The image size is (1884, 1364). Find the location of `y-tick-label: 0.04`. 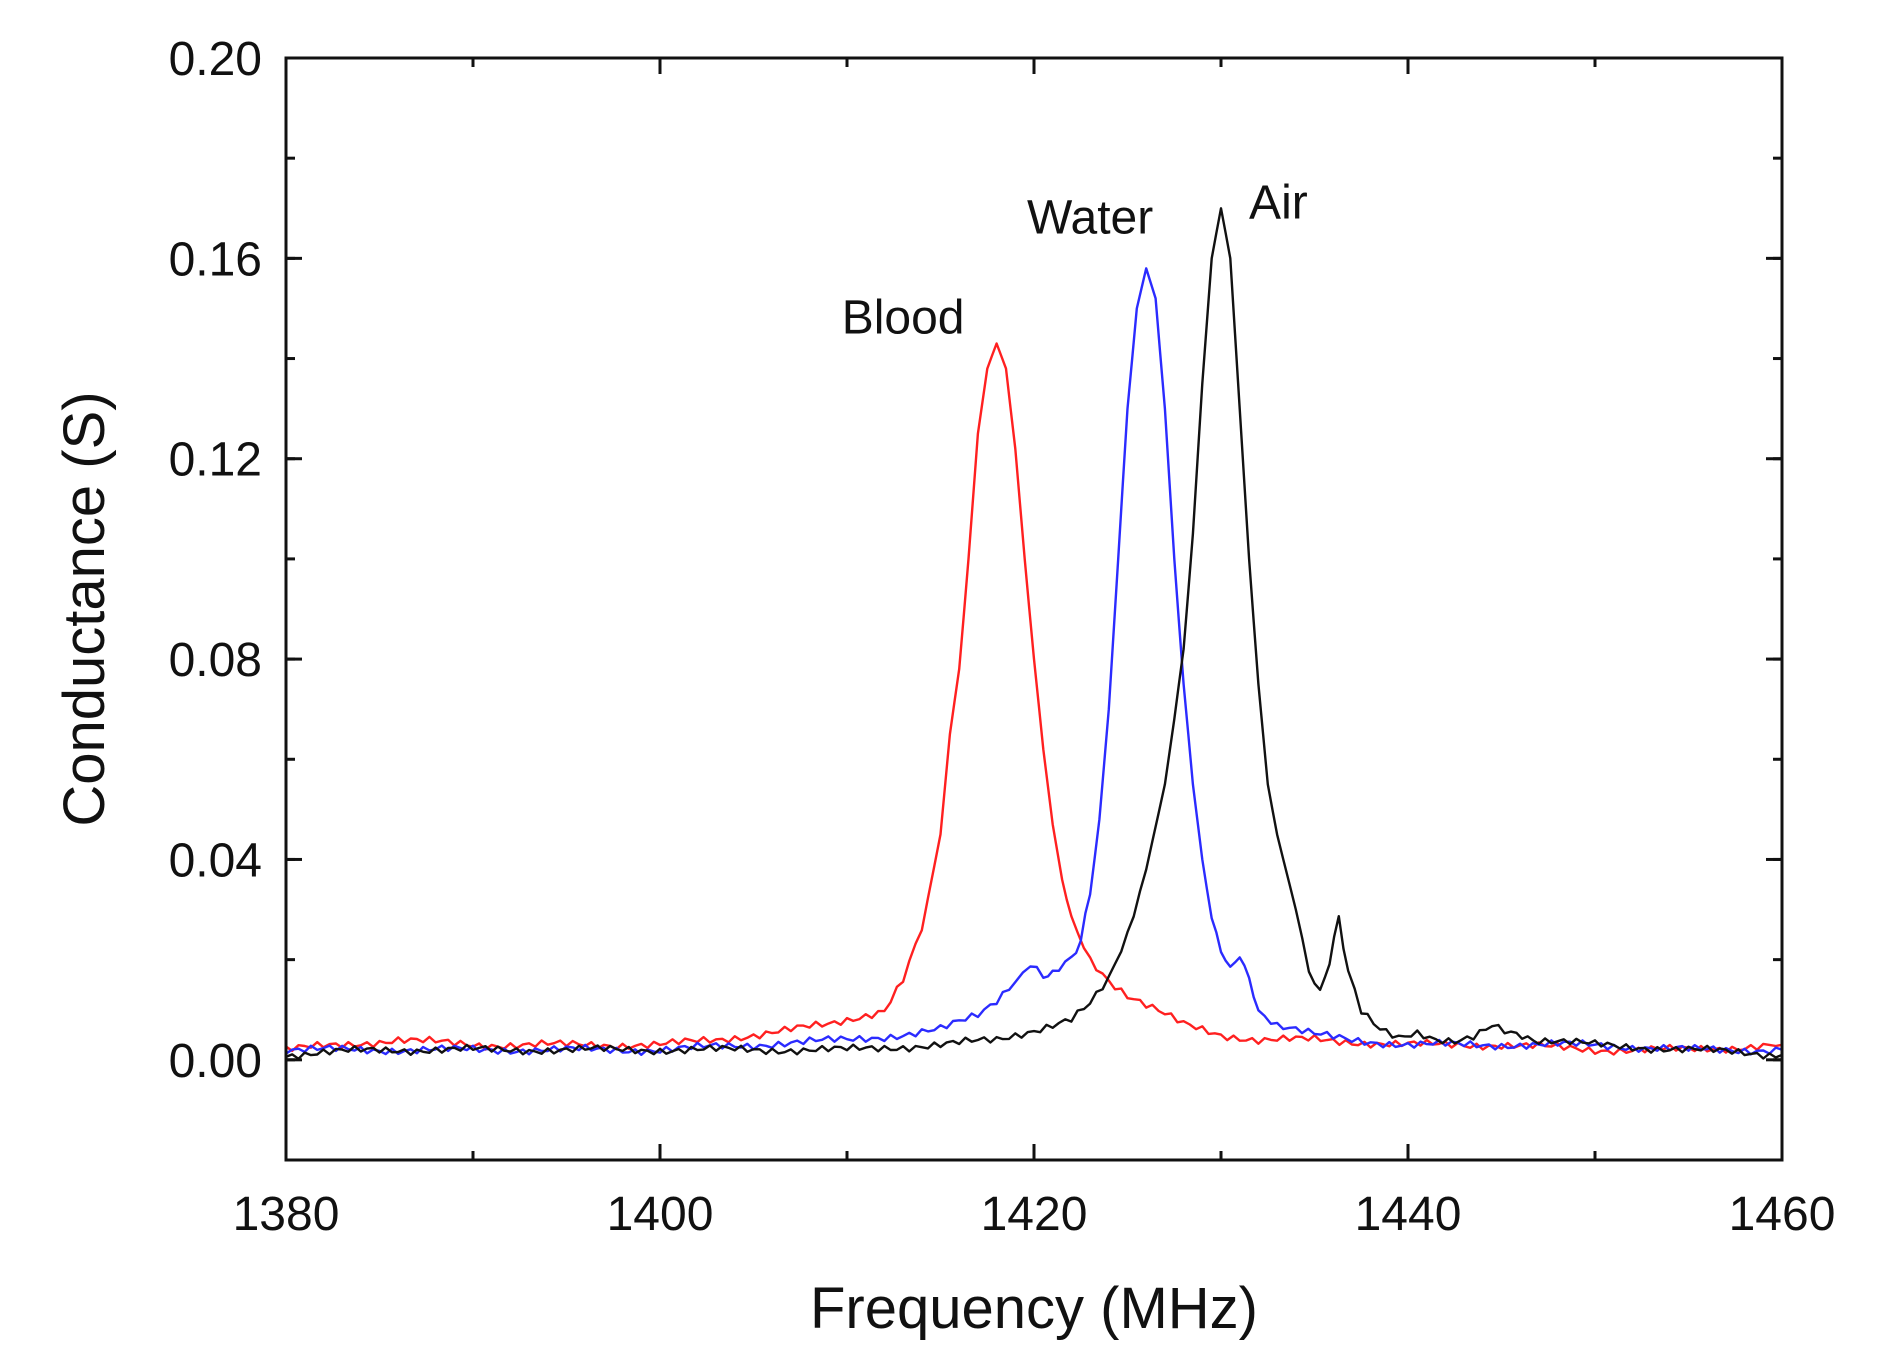

y-tick-label: 0.04 is located at coordinates (215, 860).